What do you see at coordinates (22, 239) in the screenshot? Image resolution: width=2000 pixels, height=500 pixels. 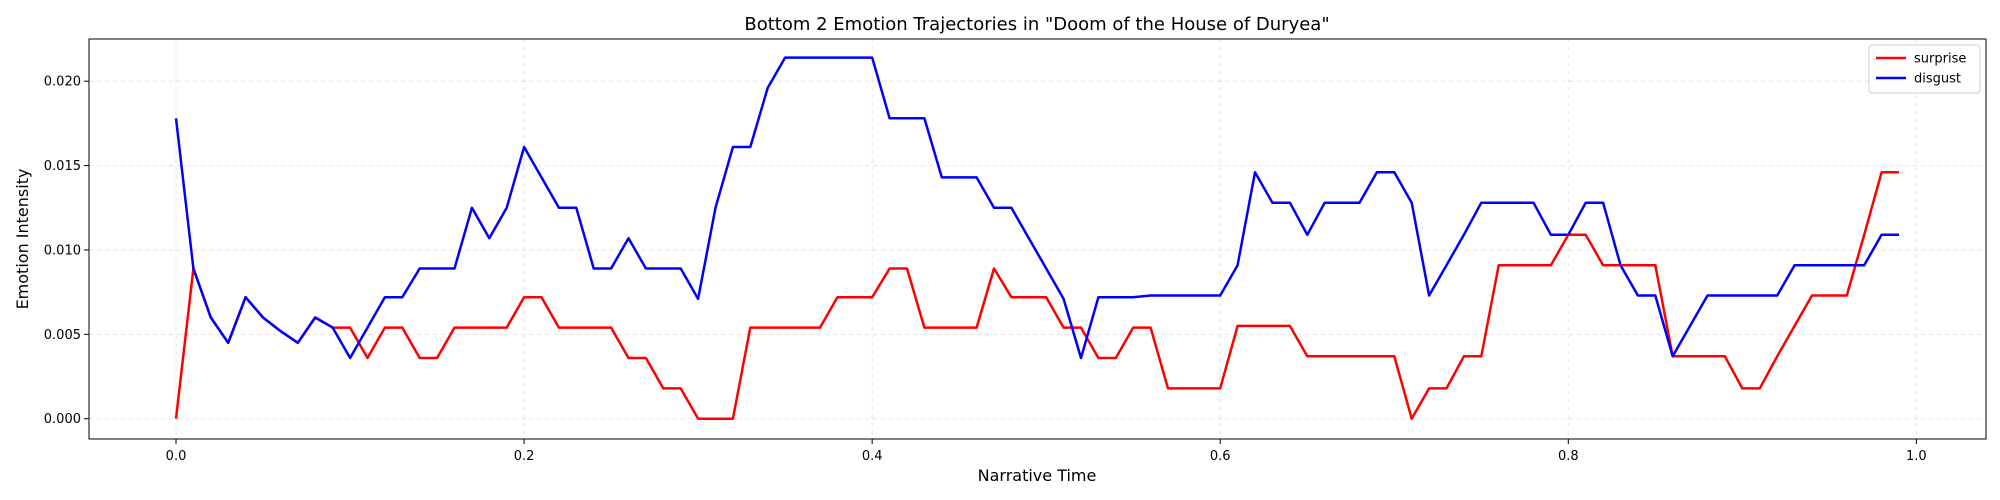 I see `y-axis-label: Emotion Intensity` at bounding box center [22, 239].